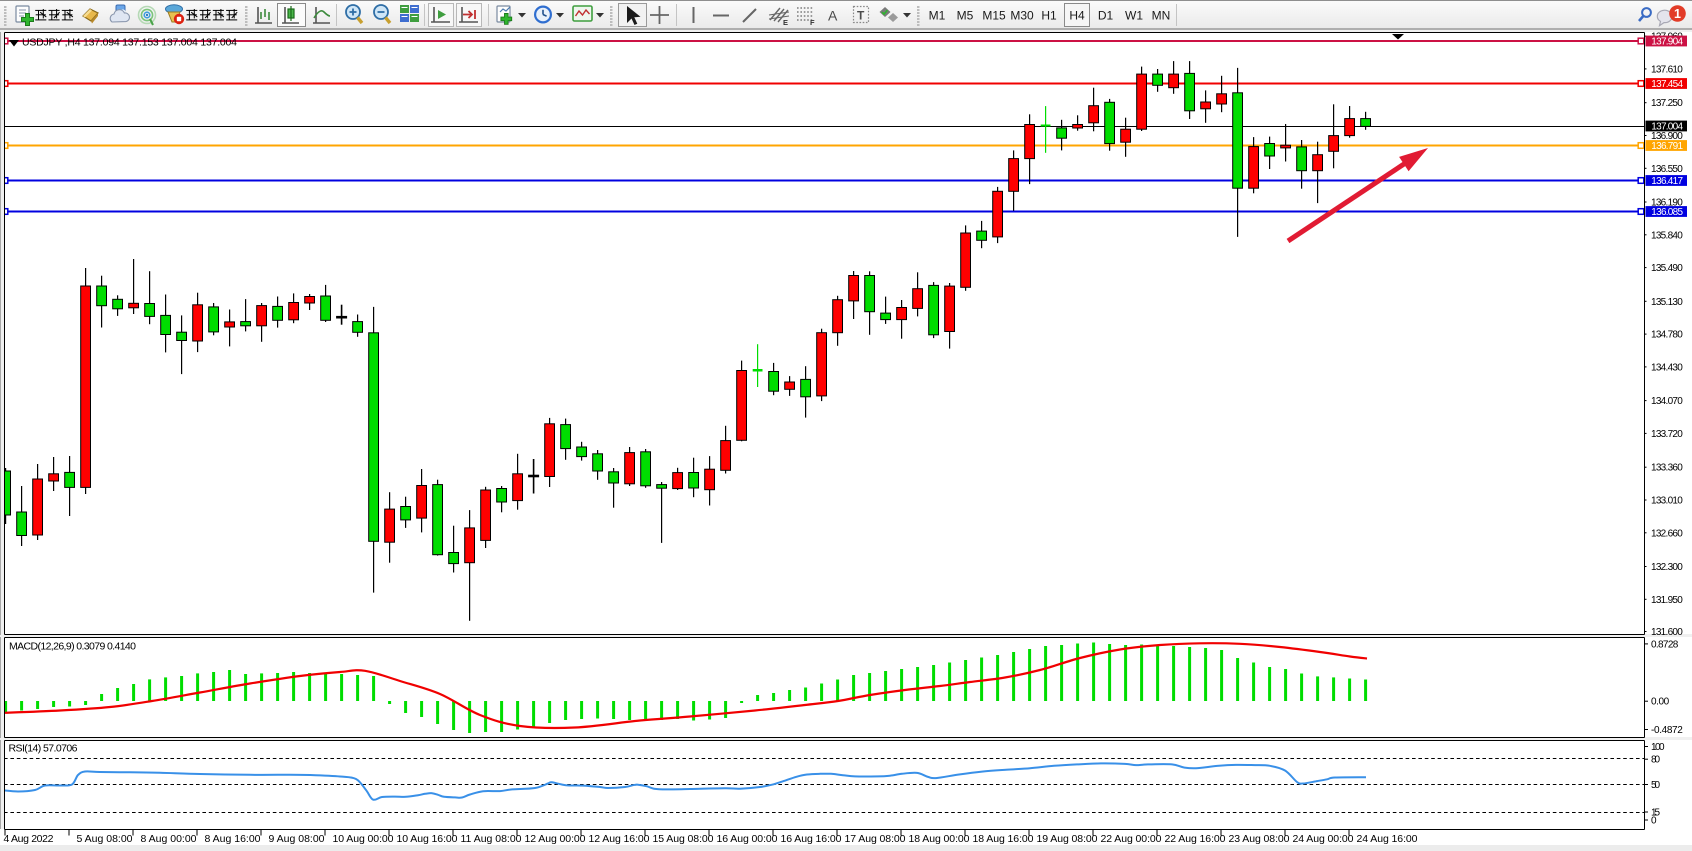 This screenshot has height=851, width=1692. What do you see at coordinates (1667, 468) in the screenshot?
I see `svg-text: 133.360` at bounding box center [1667, 468].